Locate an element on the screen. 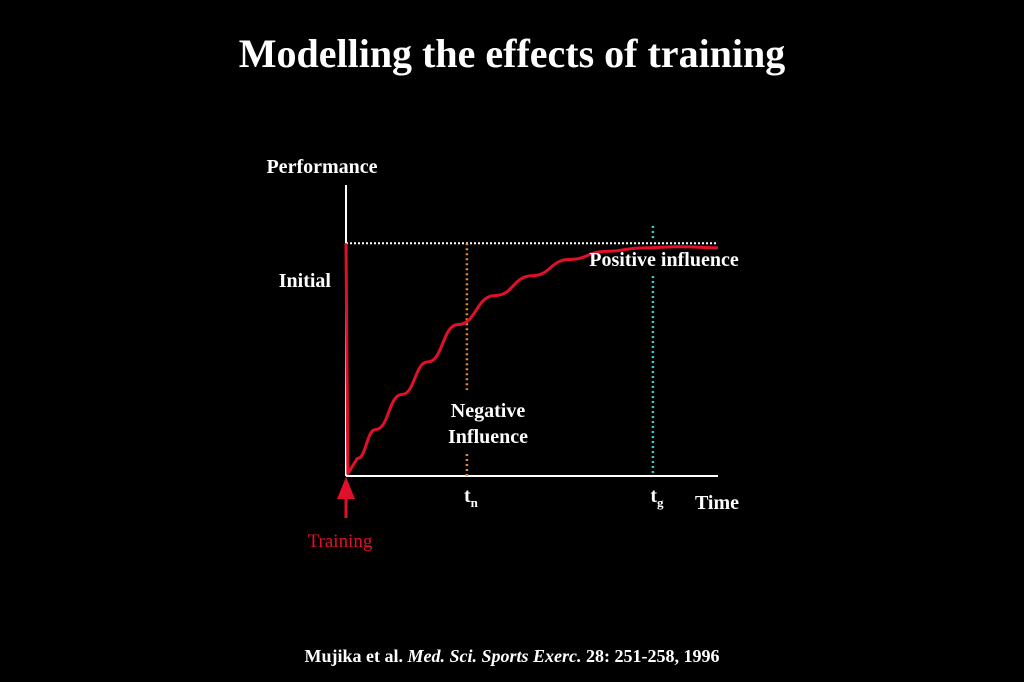  citation-details: 28: 251-258, 1996 is located at coordinates (653, 656).